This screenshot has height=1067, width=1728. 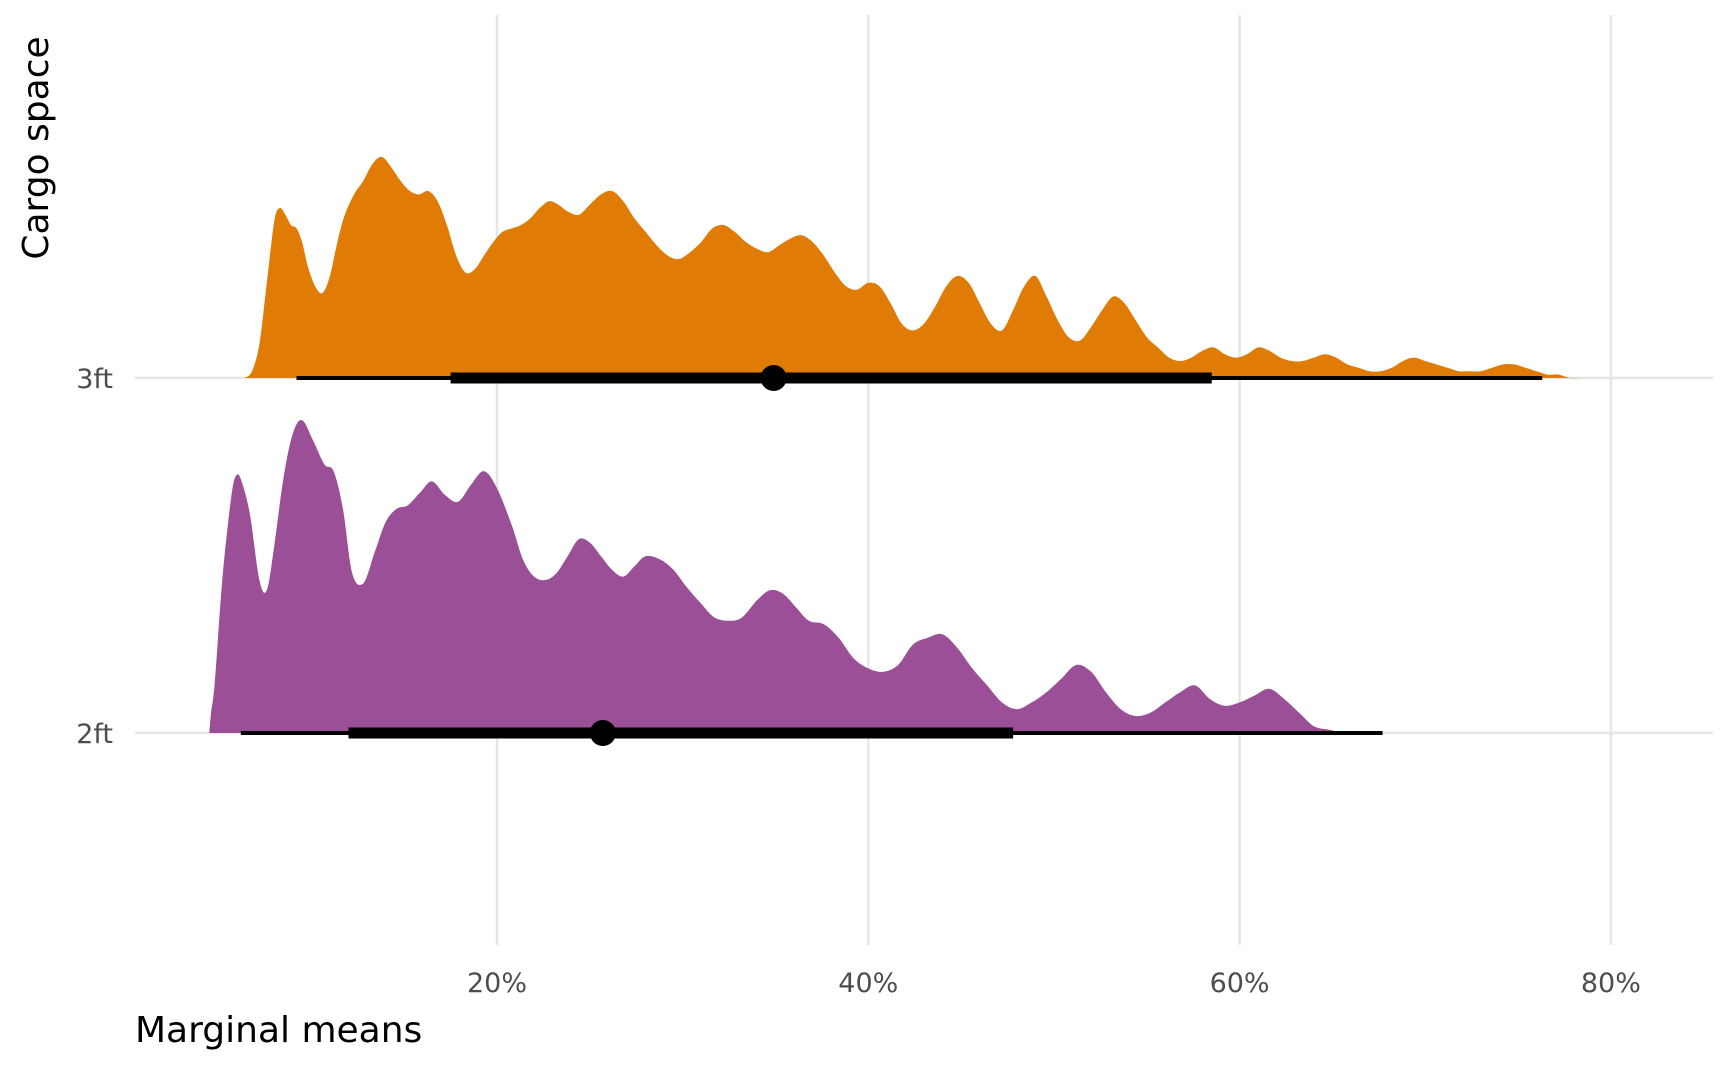 I want to click on point-estimate-2ft, so click(x=602, y=733).